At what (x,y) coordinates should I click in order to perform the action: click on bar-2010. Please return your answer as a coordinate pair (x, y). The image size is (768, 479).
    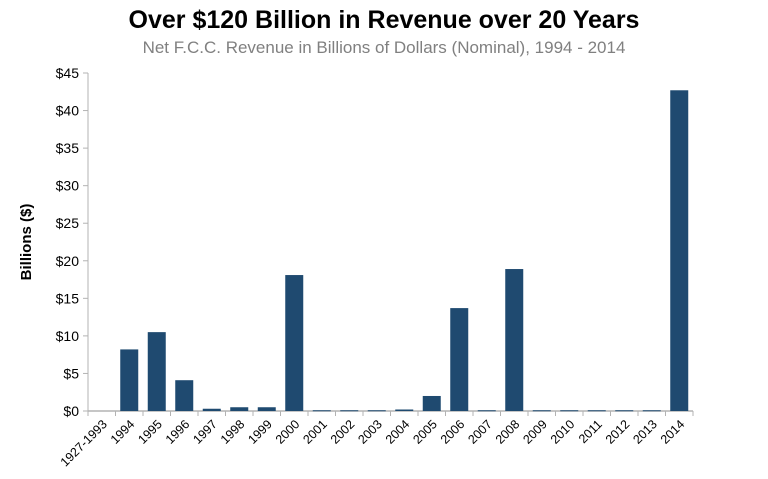
    Looking at the image, I should click on (569, 411).